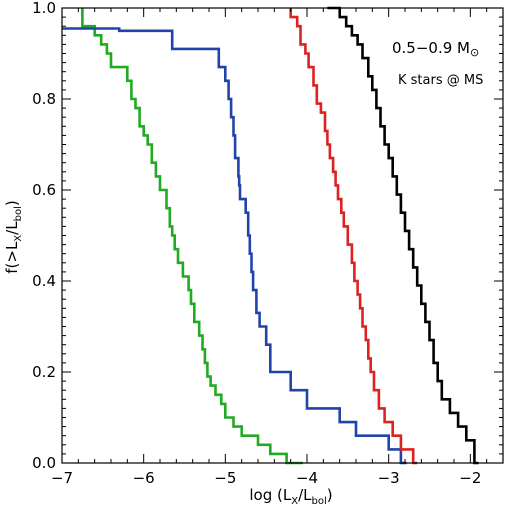 This screenshot has height=519, width=524. I want to click on x-axis-label: log (LX/Lbol), so click(290, 496).